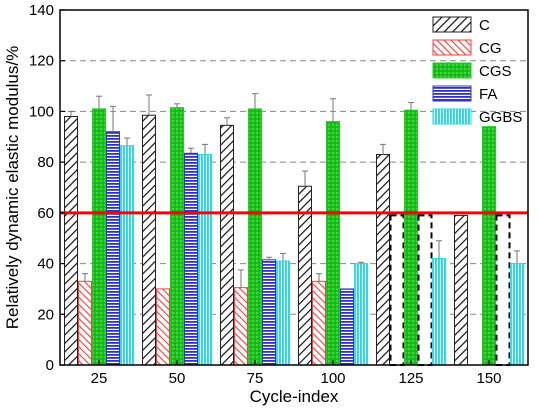  I want to click on x-tick-label-50: 50, so click(177, 378).